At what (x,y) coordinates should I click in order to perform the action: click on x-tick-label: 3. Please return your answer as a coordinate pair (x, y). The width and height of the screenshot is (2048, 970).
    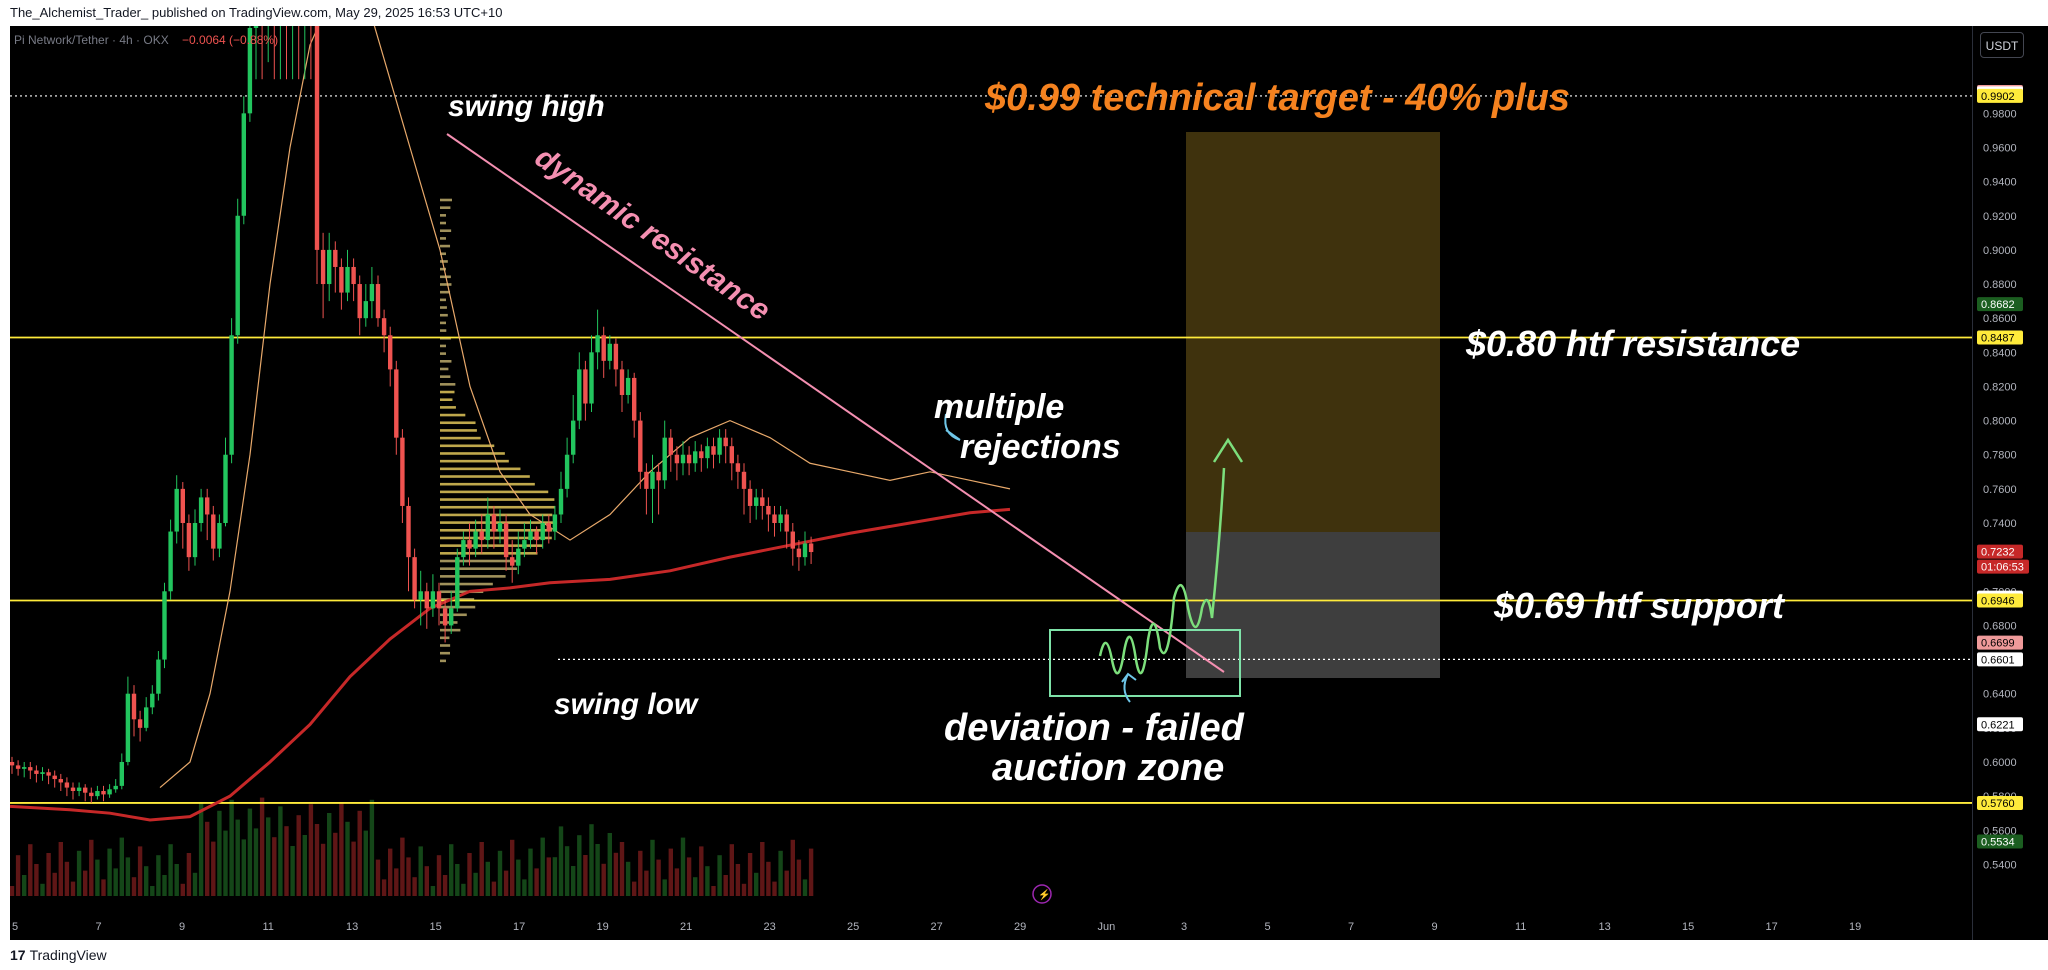
    Looking at the image, I should click on (1184, 927).